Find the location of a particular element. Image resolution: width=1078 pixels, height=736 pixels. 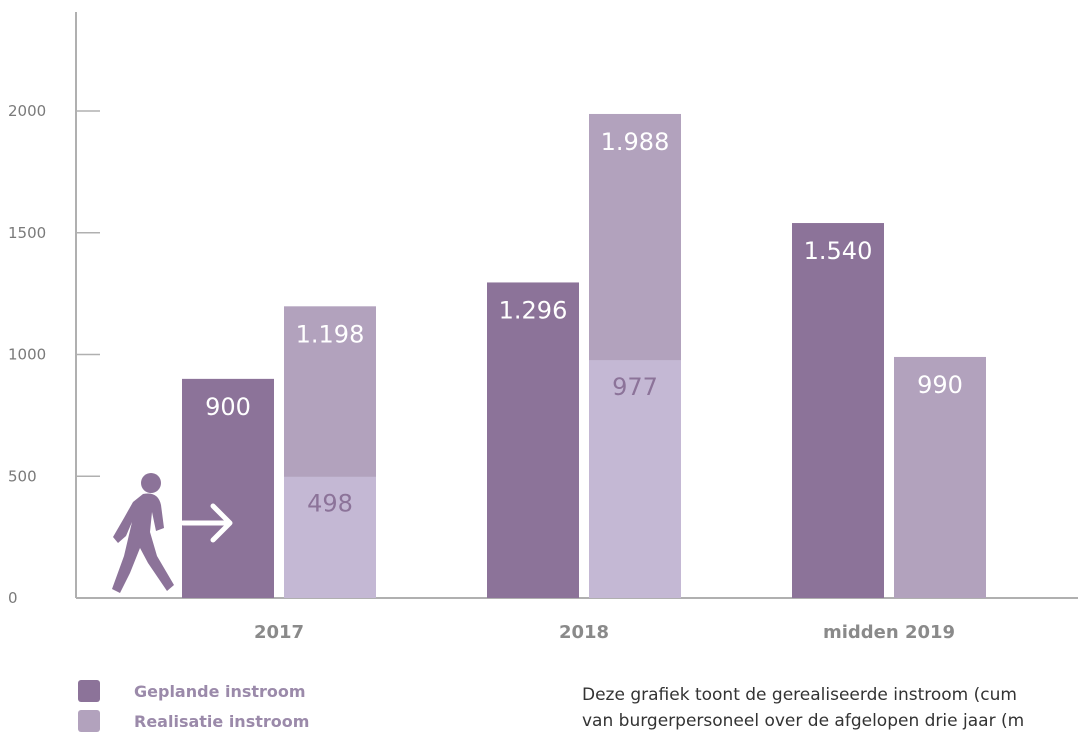

label-realised-0: 1.198 is located at coordinates (330, 334).